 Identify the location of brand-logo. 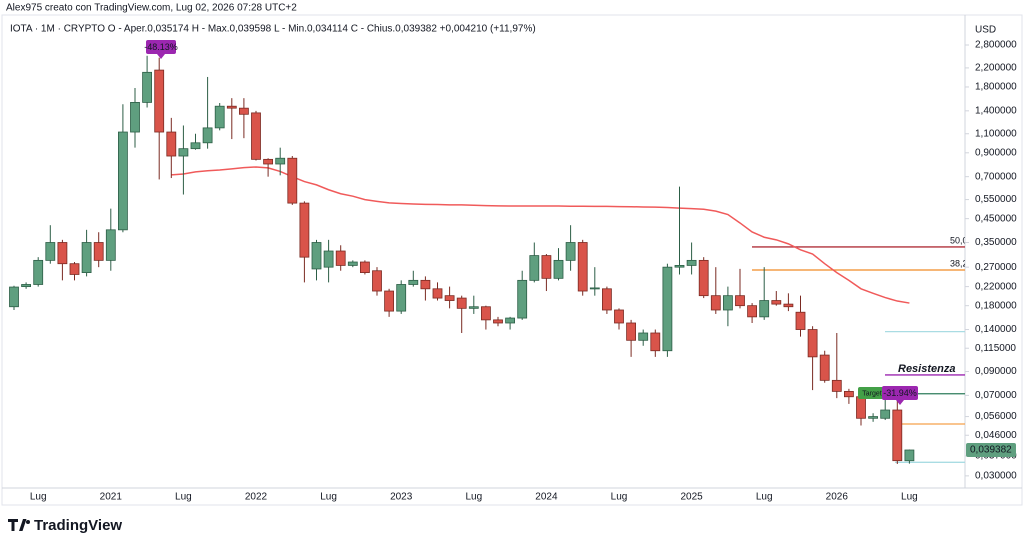
(19, 525).